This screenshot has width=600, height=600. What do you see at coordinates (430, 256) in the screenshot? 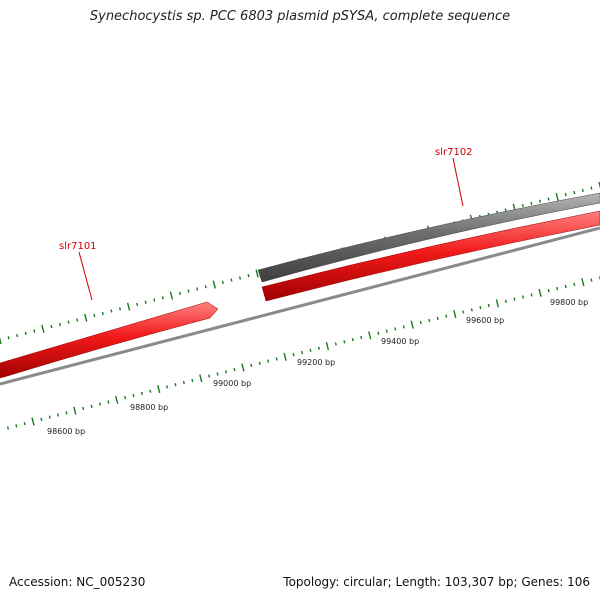
I see `gene-arrow-slr7102` at bounding box center [430, 256].